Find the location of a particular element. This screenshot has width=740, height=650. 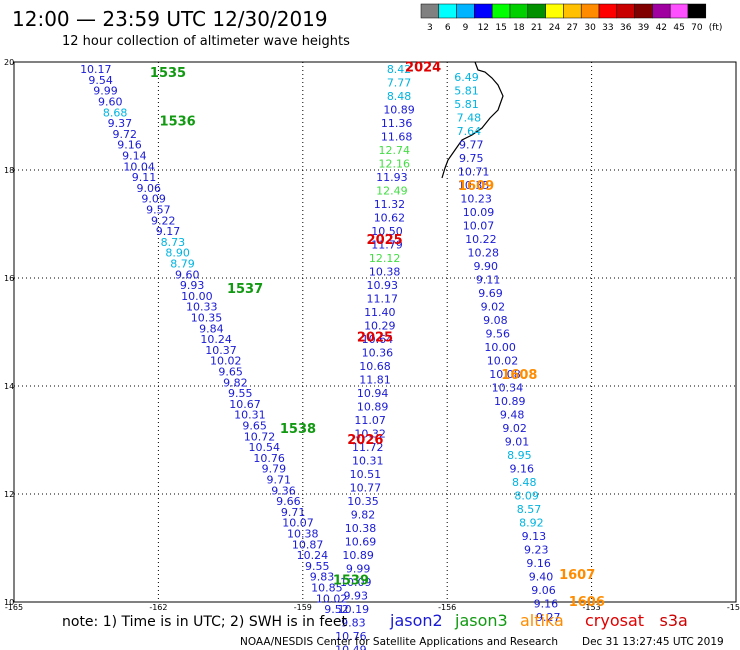

swh-value-label: 10.35 is located at coordinates (363, 501).